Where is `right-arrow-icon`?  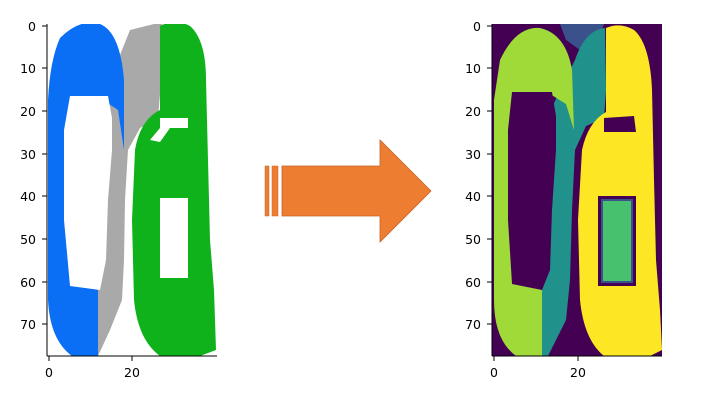
right-arrow-icon is located at coordinates (348, 191).